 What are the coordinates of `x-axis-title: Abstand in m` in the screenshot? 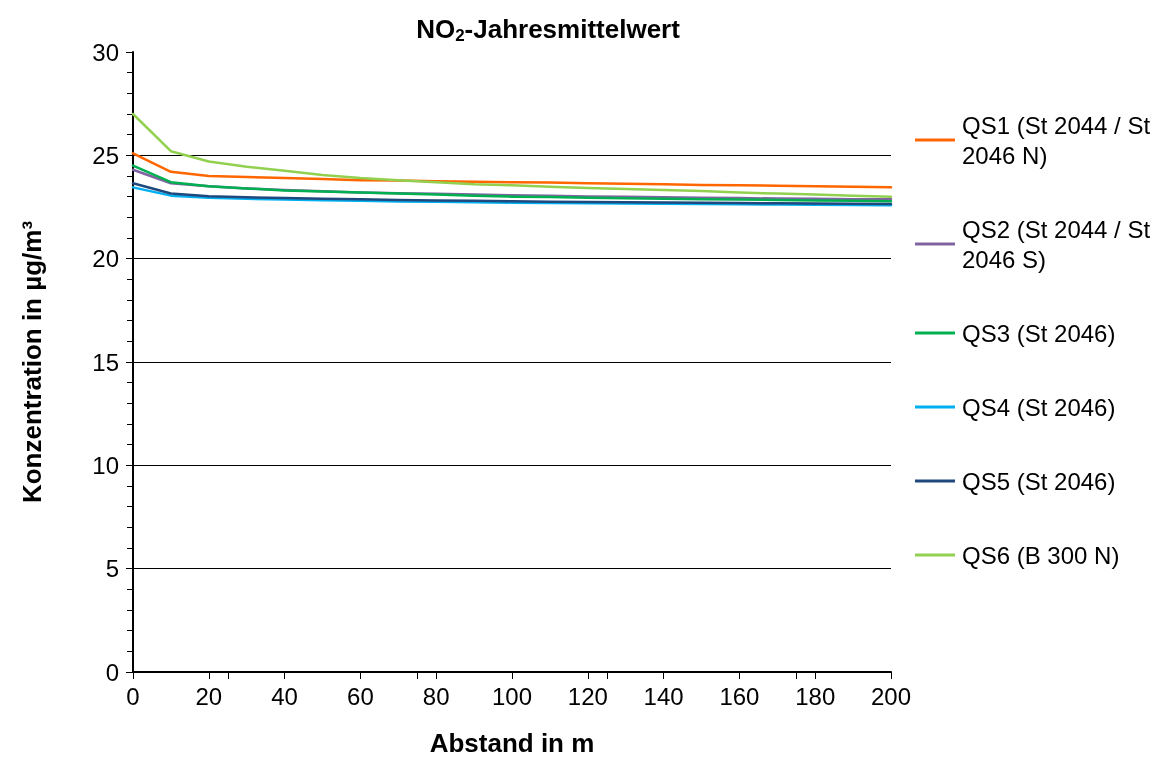 It's located at (512, 743).